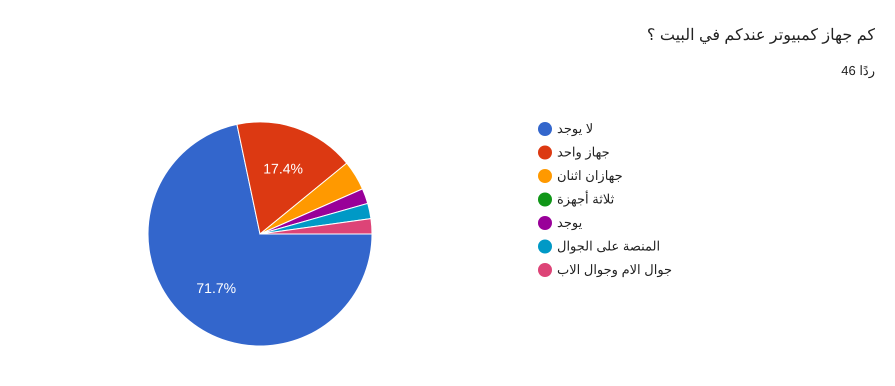 This screenshot has height=386, width=895. I want to click on legend-label: المنصة على الجوال, so click(608, 246).